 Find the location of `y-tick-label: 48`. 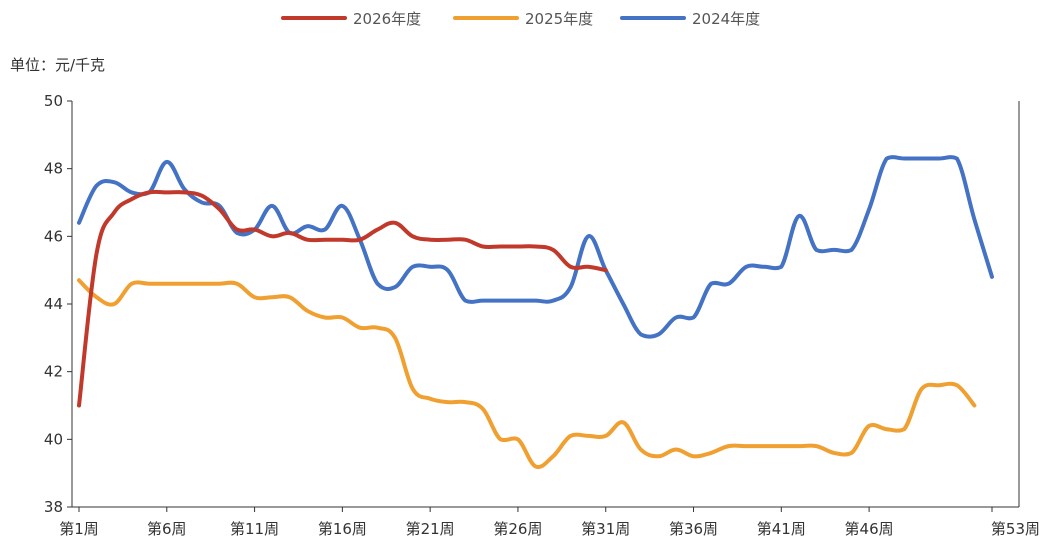

y-tick-label: 48 is located at coordinates (53, 169).